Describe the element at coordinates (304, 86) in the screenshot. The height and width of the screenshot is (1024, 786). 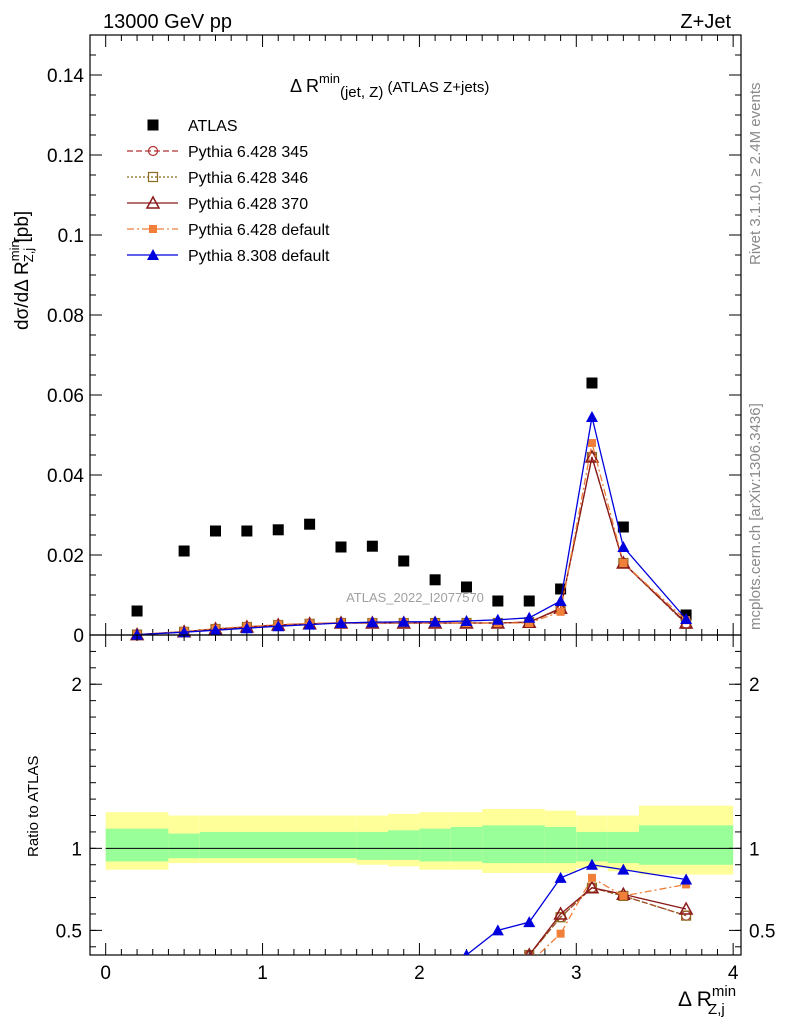
I see `plot-title-main: Δ R` at that location.